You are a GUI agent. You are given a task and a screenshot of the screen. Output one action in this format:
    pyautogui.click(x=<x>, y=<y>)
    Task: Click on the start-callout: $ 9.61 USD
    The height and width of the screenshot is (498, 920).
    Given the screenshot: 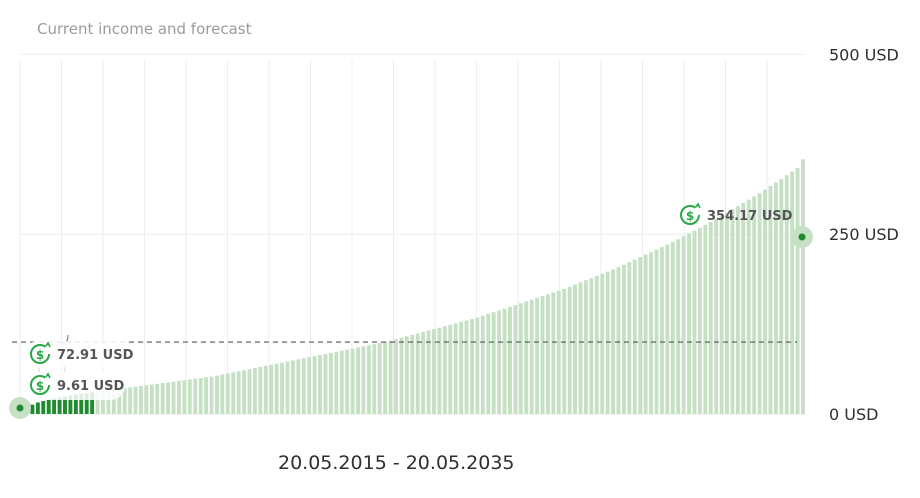 What is the action you would take?
    pyautogui.click(x=75, y=386)
    